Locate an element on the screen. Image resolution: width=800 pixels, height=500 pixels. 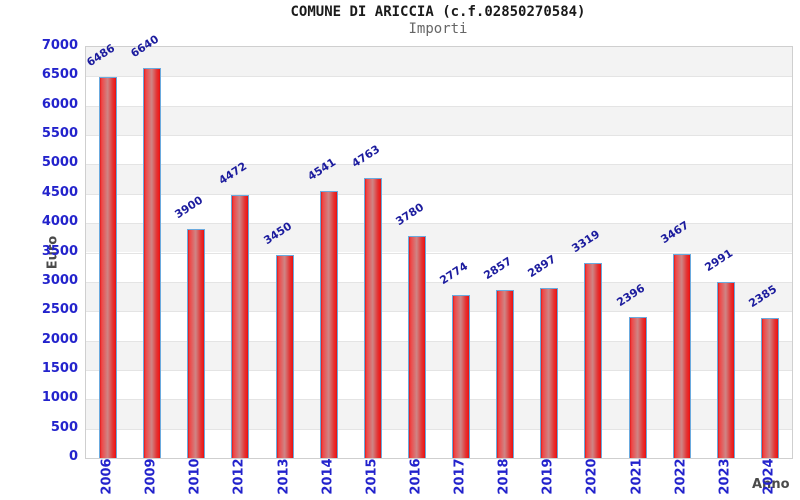
y-axis-tick-label: 6500 is located at coordinates (59, 75).